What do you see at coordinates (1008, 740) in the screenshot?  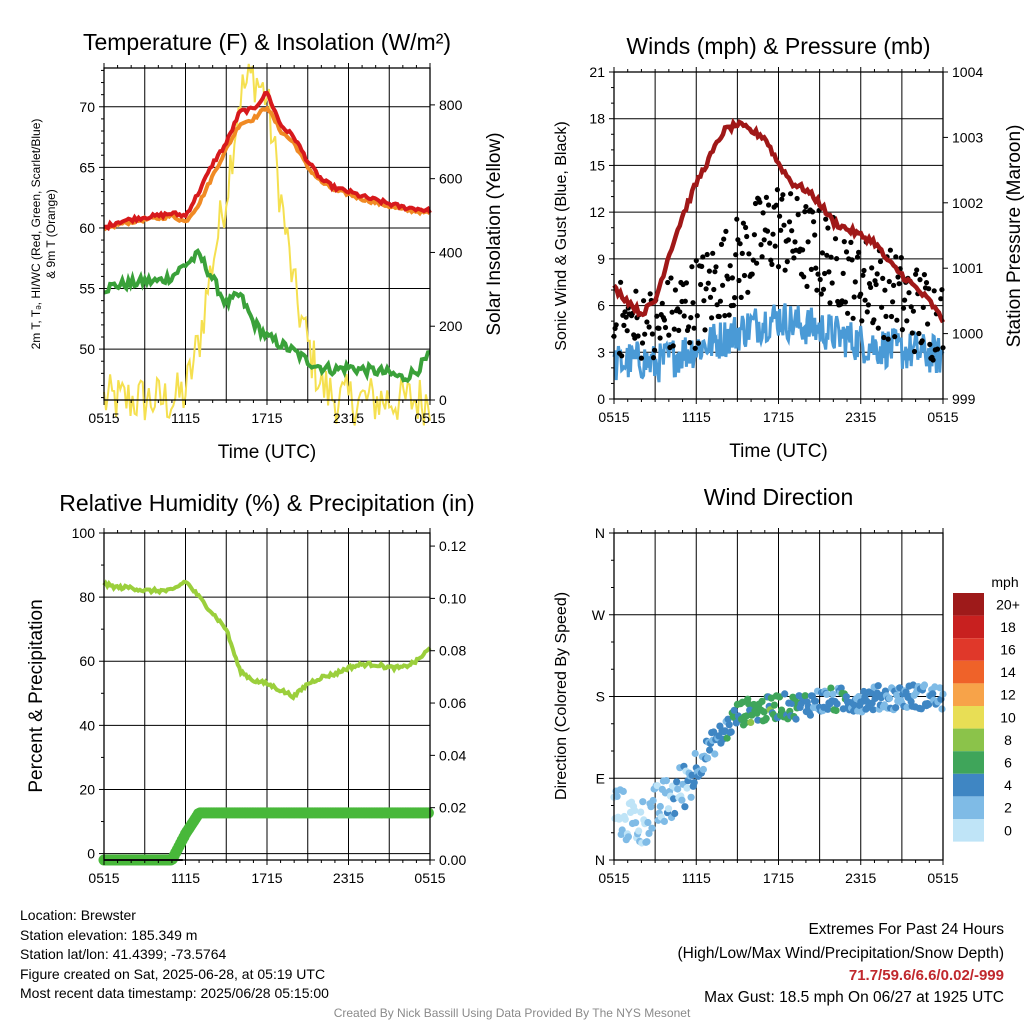 I see `legend-label: 8` at bounding box center [1008, 740].